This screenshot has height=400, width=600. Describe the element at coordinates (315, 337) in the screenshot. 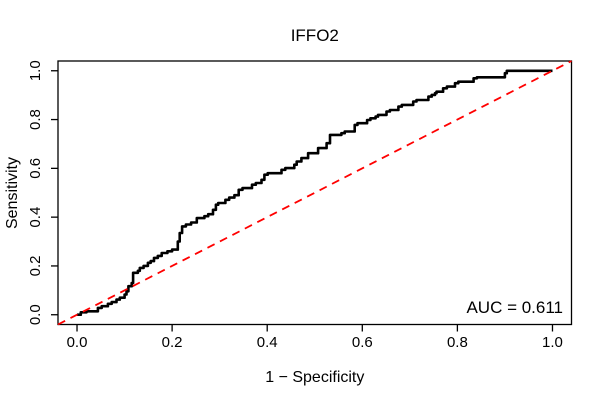

I see `x-axis: 0.0 0.2 0.4 0.6 0.8 1.0` at that location.